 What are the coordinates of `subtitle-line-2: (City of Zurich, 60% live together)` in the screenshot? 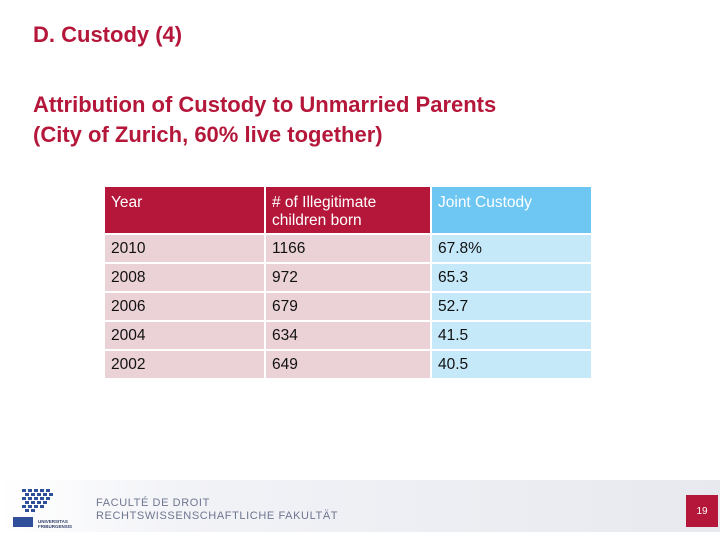 It's located at (208, 134).